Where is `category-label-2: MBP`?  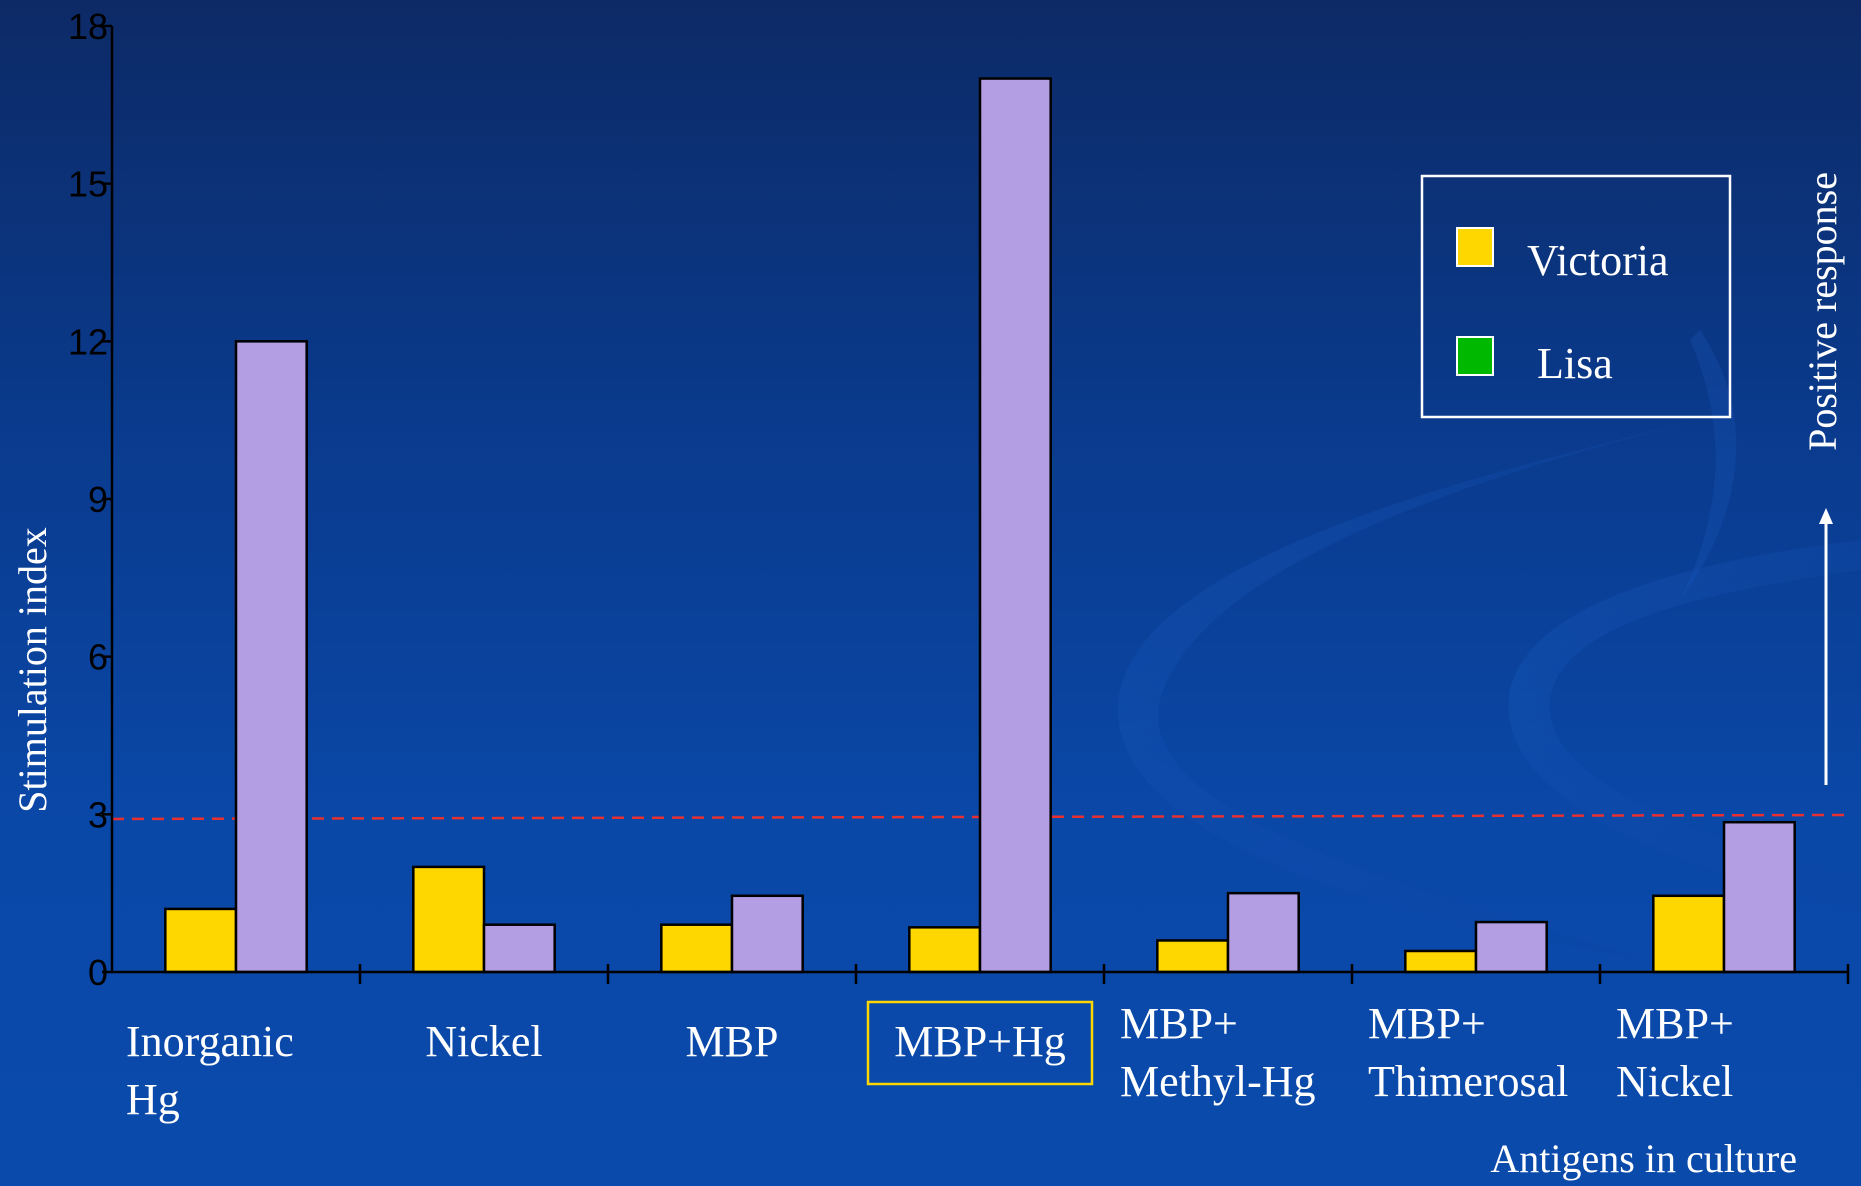
category-label-2: MBP is located at coordinates (732, 1041).